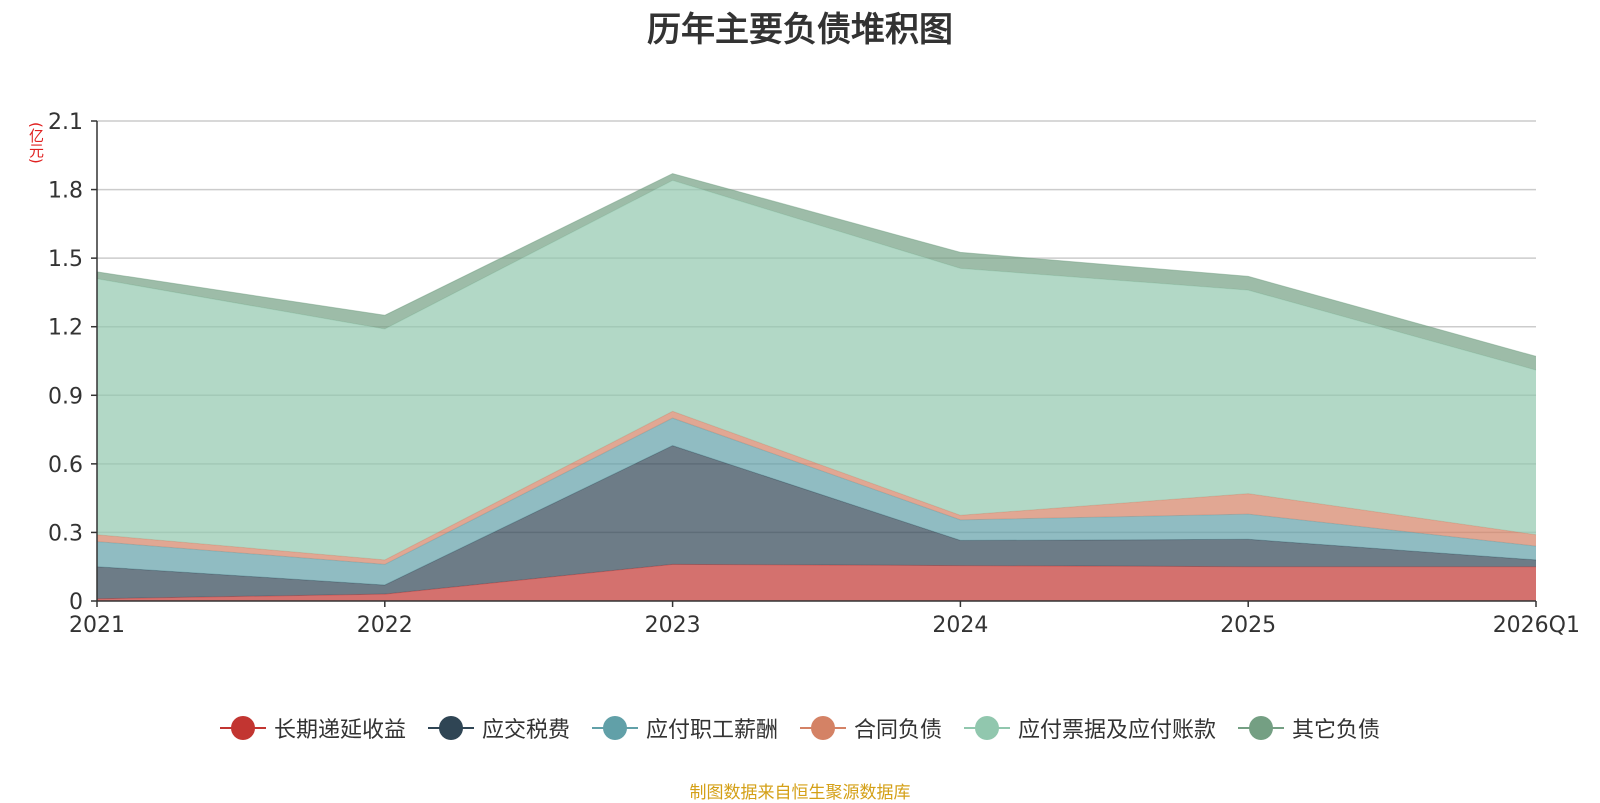  Describe the element at coordinates (36, 143) in the screenshot. I see `y-axis-unit-label: (亿元)` at that location.